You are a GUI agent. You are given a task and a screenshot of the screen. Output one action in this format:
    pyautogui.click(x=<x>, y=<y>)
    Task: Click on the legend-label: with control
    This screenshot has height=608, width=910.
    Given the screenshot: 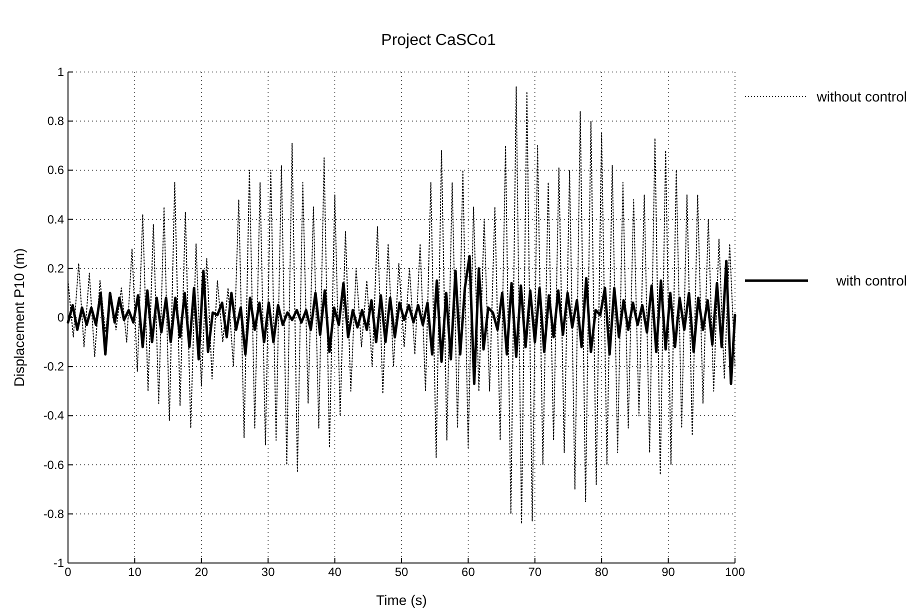 What is the action you would take?
    pyautogui.click(x=871, y=280)
    